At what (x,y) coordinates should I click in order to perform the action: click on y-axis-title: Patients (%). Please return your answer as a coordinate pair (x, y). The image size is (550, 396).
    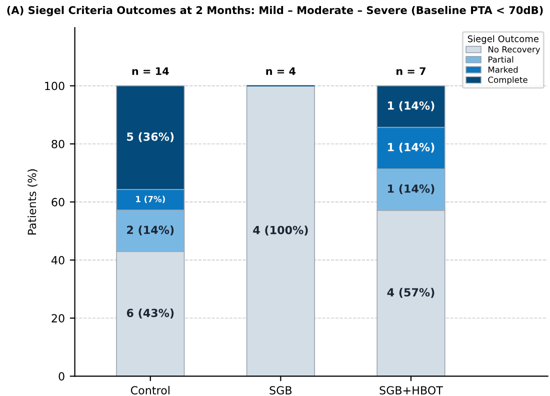
    Looking at the image, I should click on (33, 201).